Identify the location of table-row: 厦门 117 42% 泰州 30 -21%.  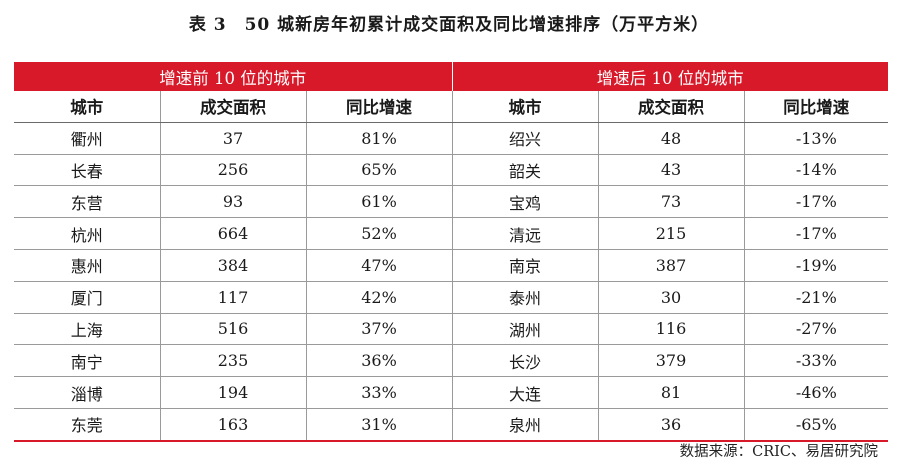
(451, 297).